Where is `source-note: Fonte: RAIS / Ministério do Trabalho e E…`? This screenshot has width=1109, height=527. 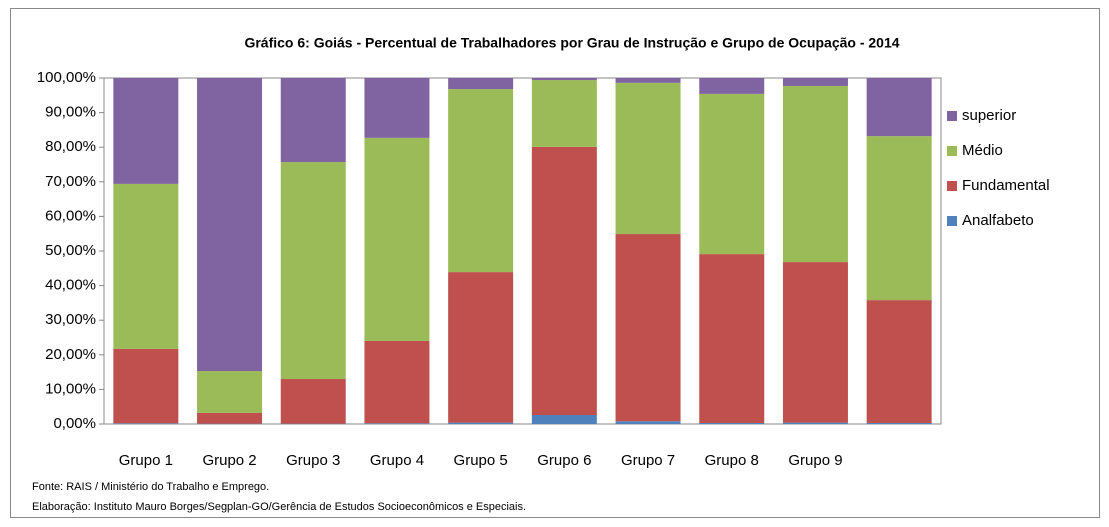
source-note: Fonte: RAIS / Ministério do Trabalho e E… is located at coordinates (150, 487).